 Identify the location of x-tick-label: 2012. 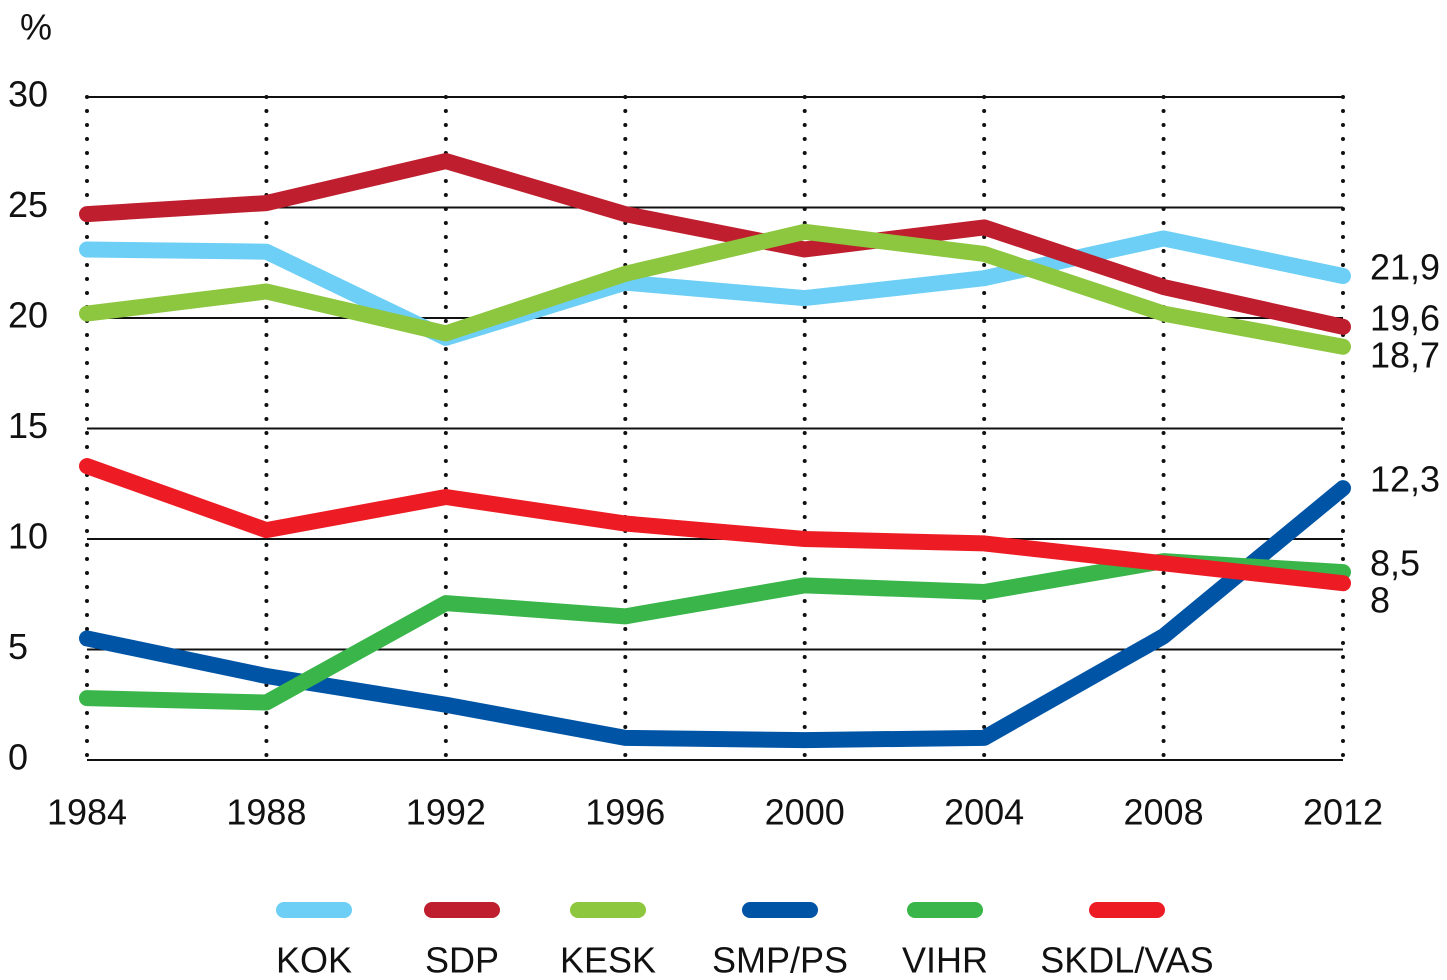
(1343, 812).